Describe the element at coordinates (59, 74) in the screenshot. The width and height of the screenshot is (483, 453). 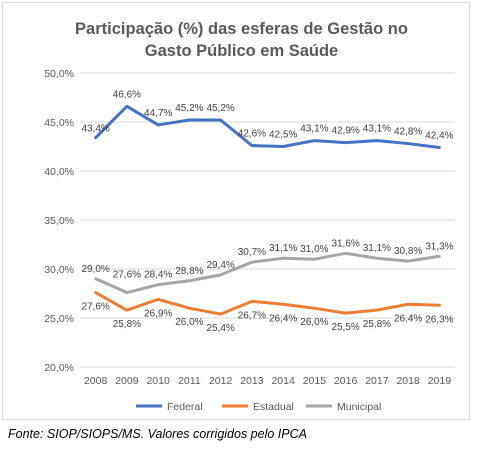
I see `y-tick-label: 50,0%` at that location.